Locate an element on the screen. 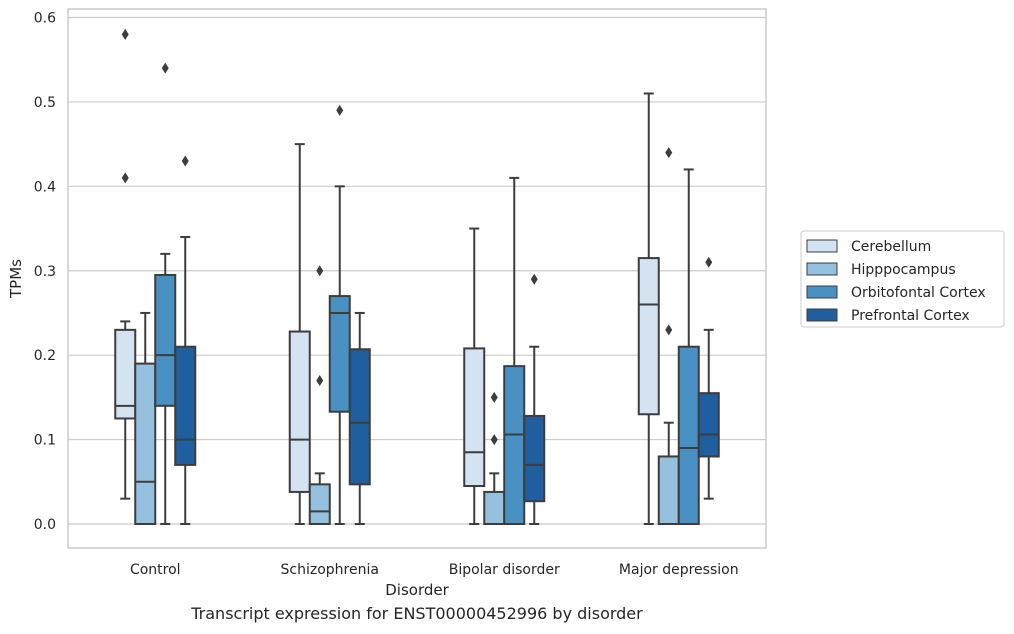  legend-label: Cerebellum is located at coordinates (891, 247).